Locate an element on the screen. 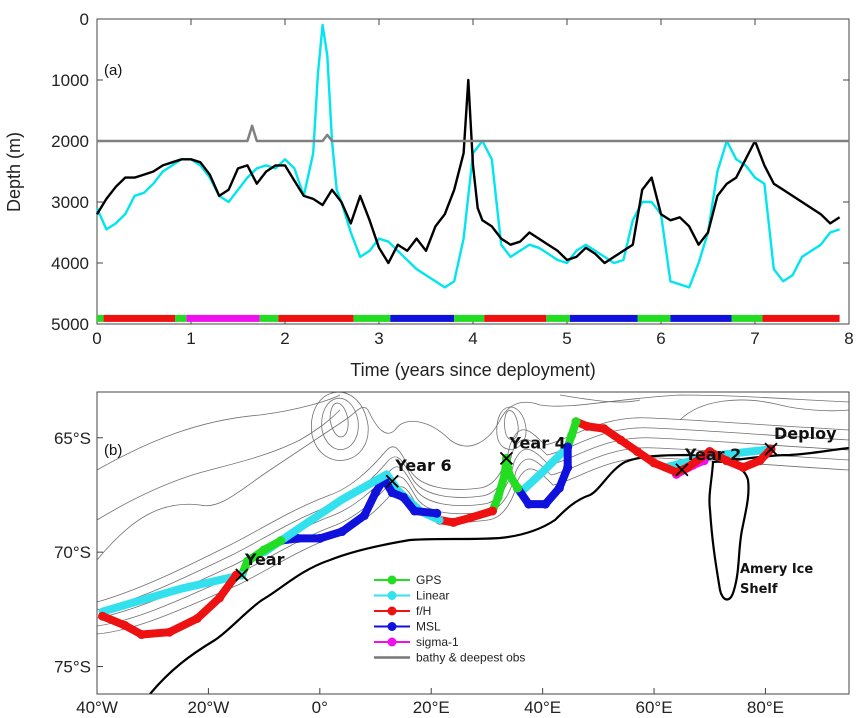  y-tick-label: 0 is located at coordinates (84, 19).